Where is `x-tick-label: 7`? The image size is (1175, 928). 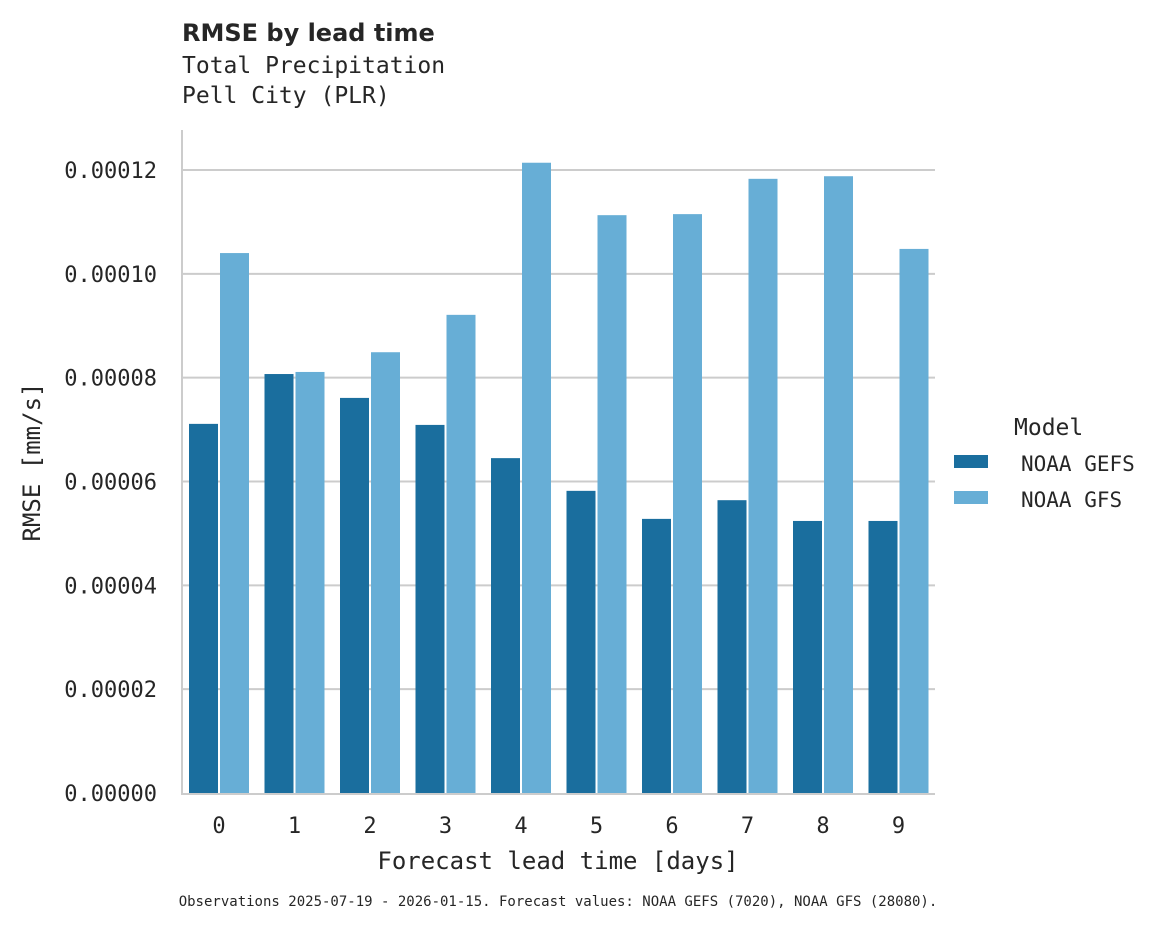
x-tick-label: 7 is located at coordinates (747, 826).